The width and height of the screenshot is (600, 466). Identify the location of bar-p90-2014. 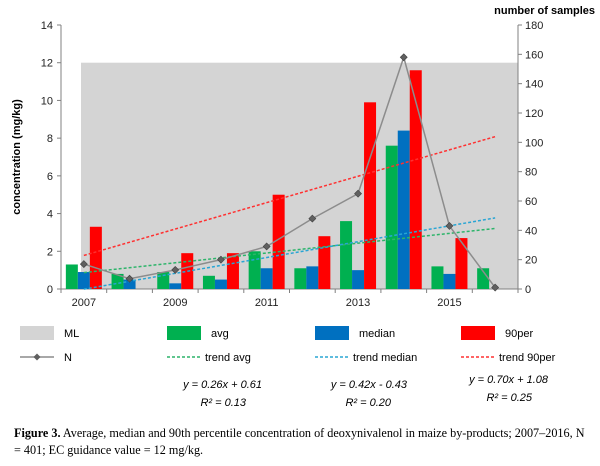
(415, 179).